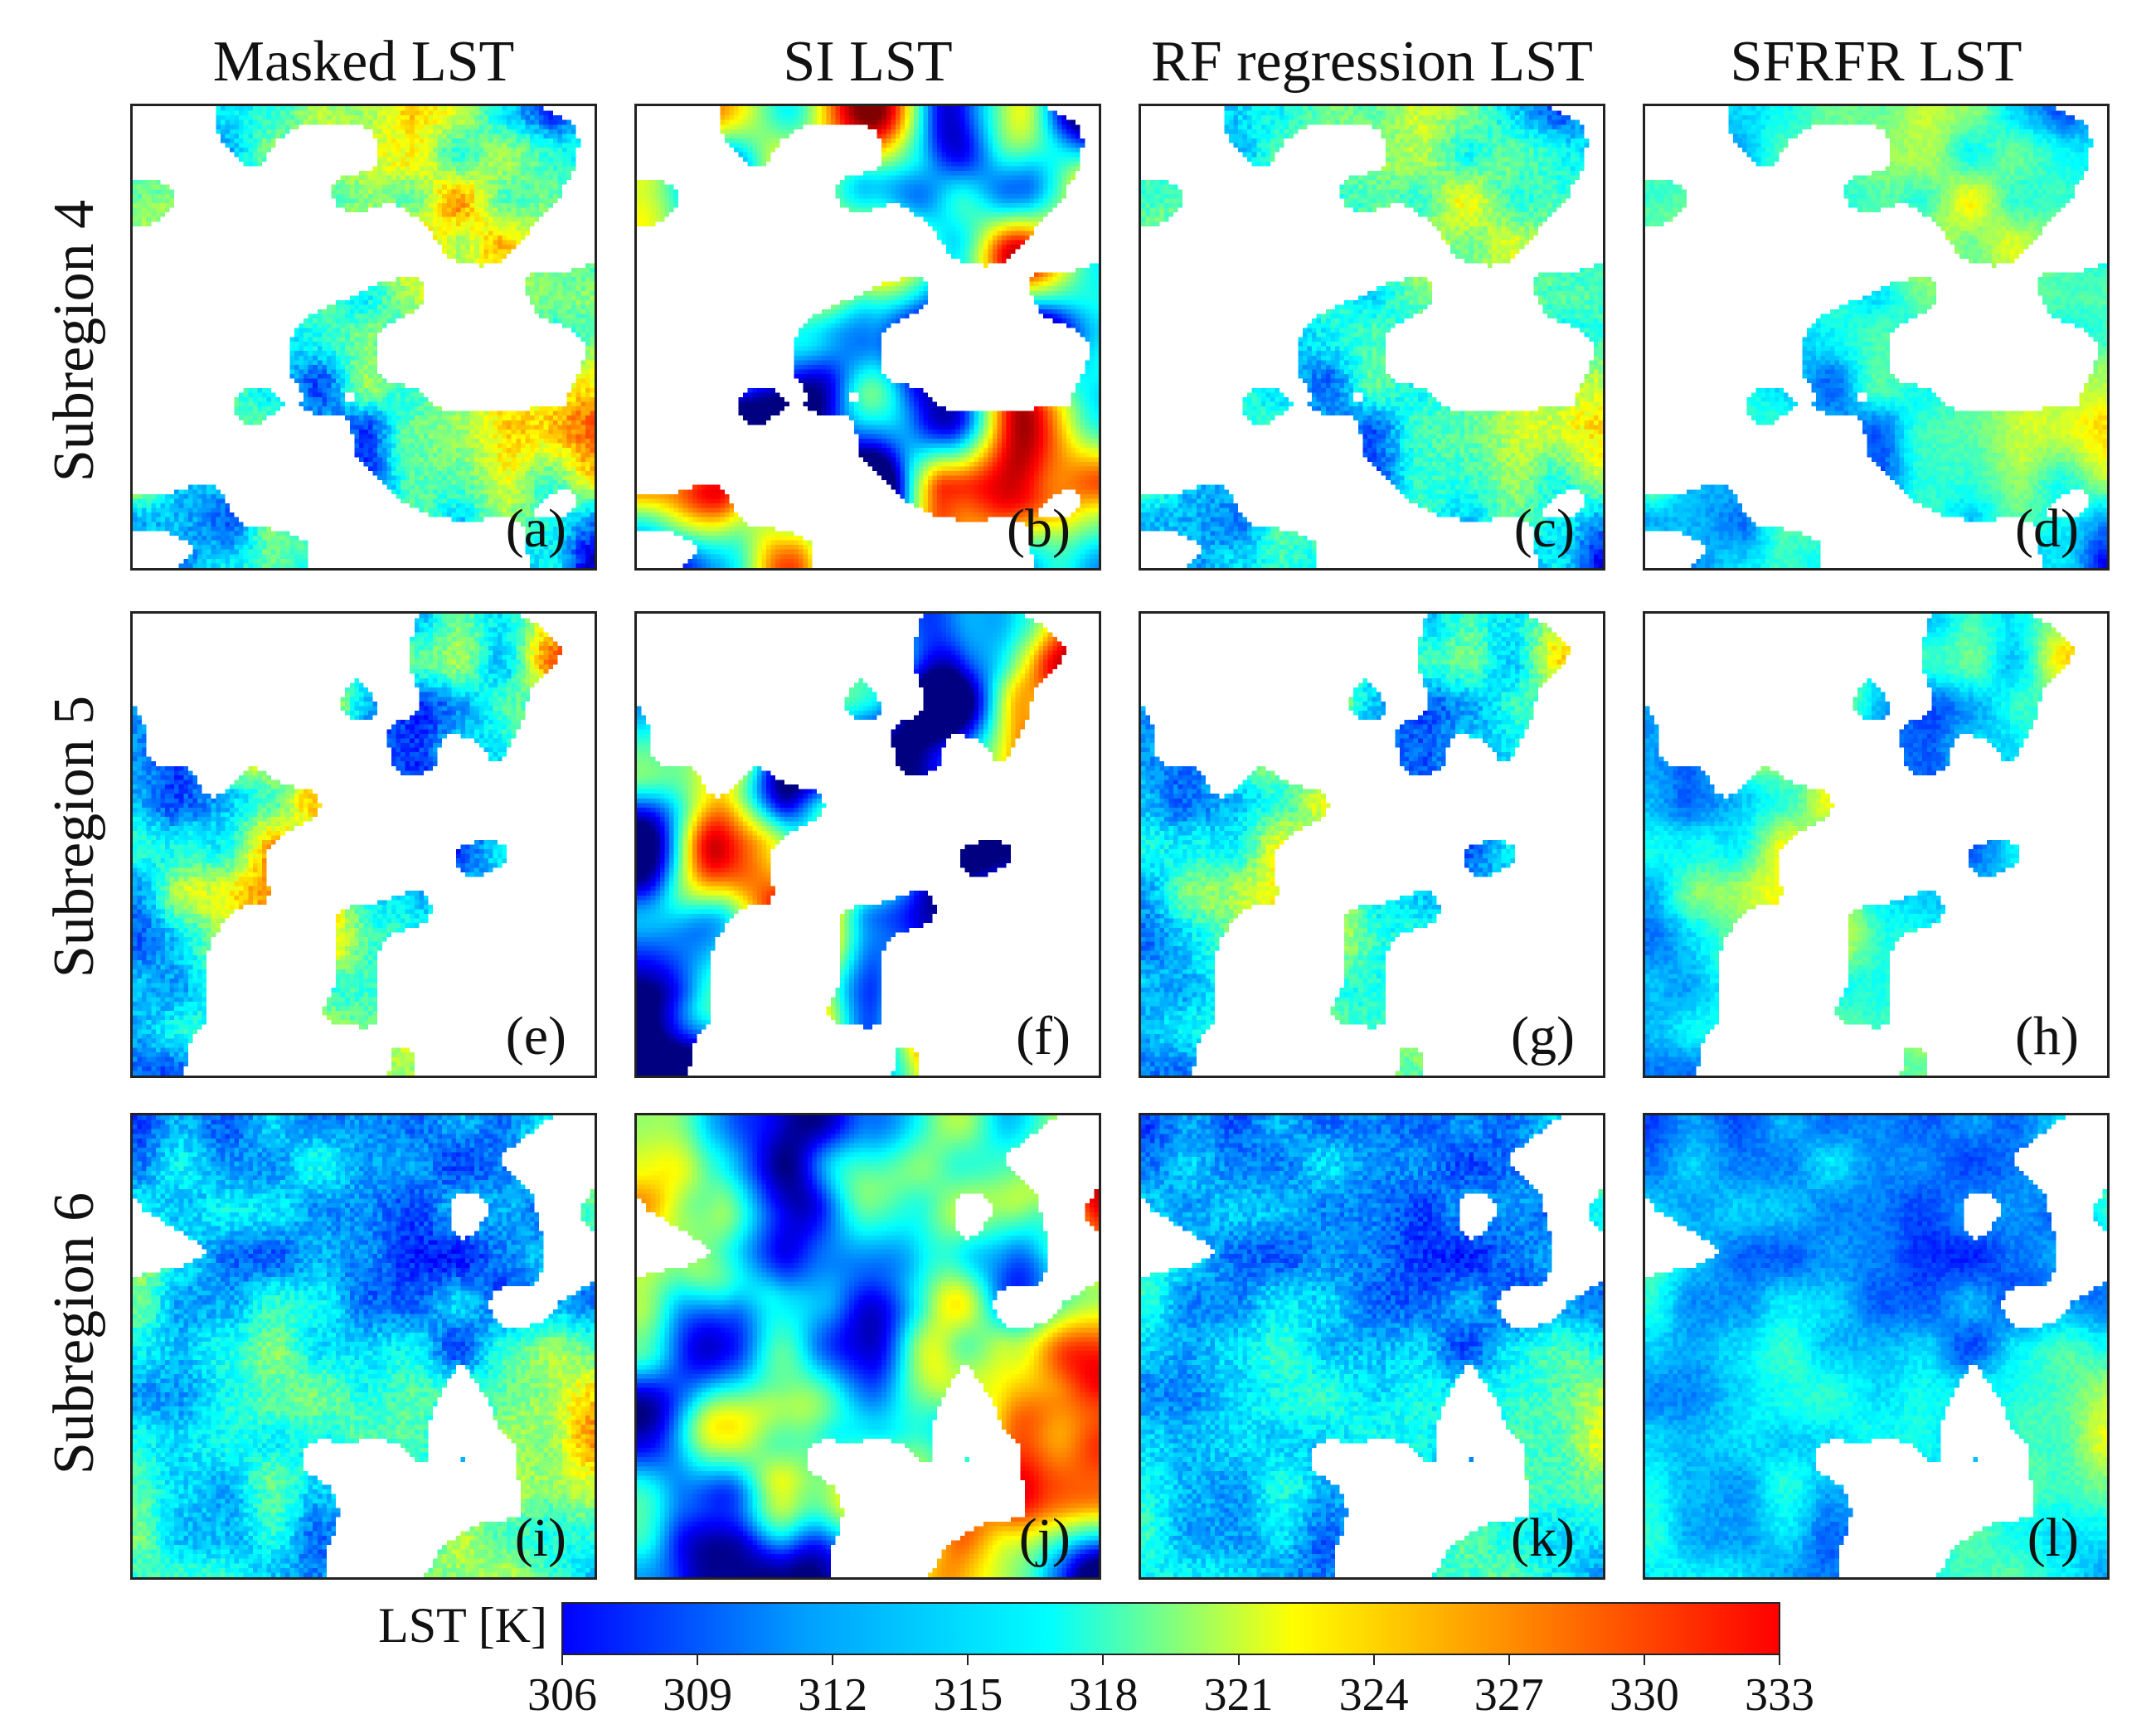 This screenshot has width=2156, height=1729. What do you see at coordinates (833, 1695) in the screenshot?
I see `colorbar-tick-label: 312` at bounding box center [833, 1695].